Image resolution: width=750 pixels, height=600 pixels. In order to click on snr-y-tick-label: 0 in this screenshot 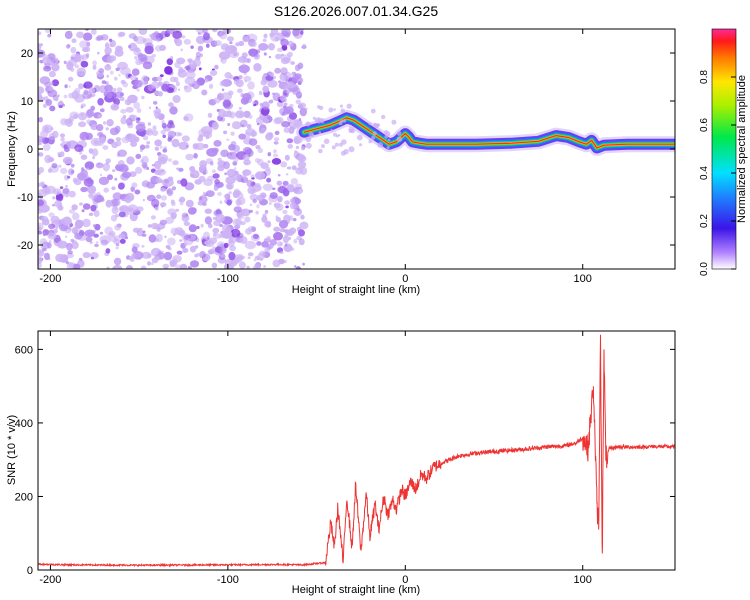, I will do `click(30, 571)`.